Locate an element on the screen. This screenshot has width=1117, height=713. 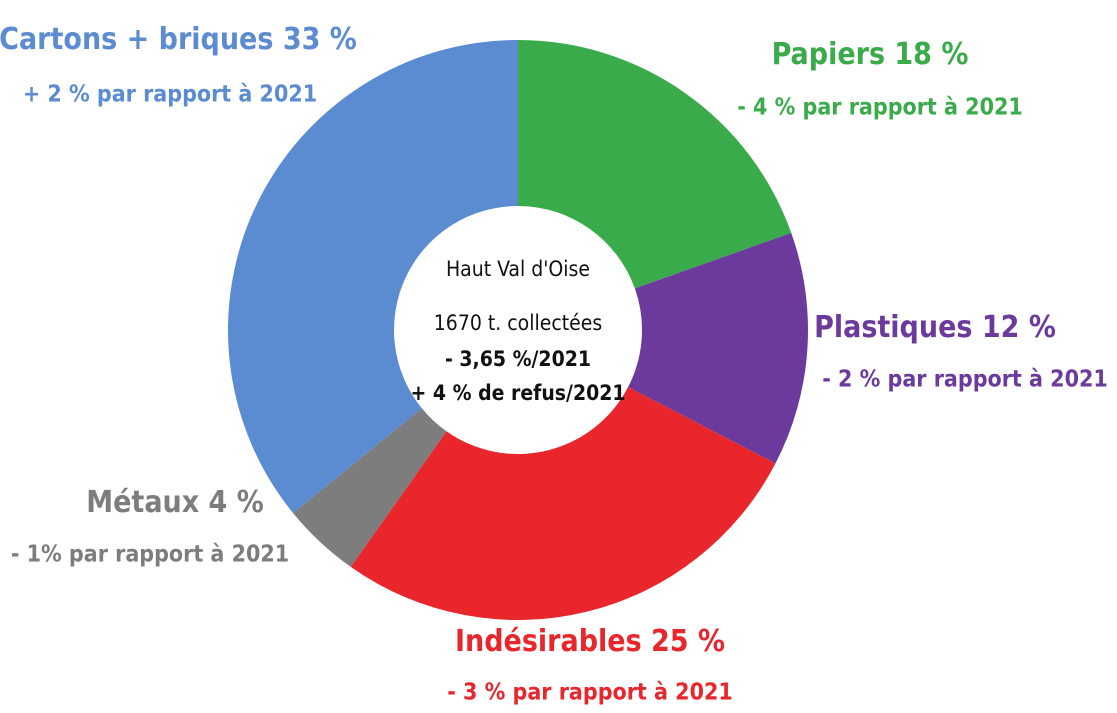
slice-note: - 4 % par rapport à 2021 is located at coordinates (880, 108).